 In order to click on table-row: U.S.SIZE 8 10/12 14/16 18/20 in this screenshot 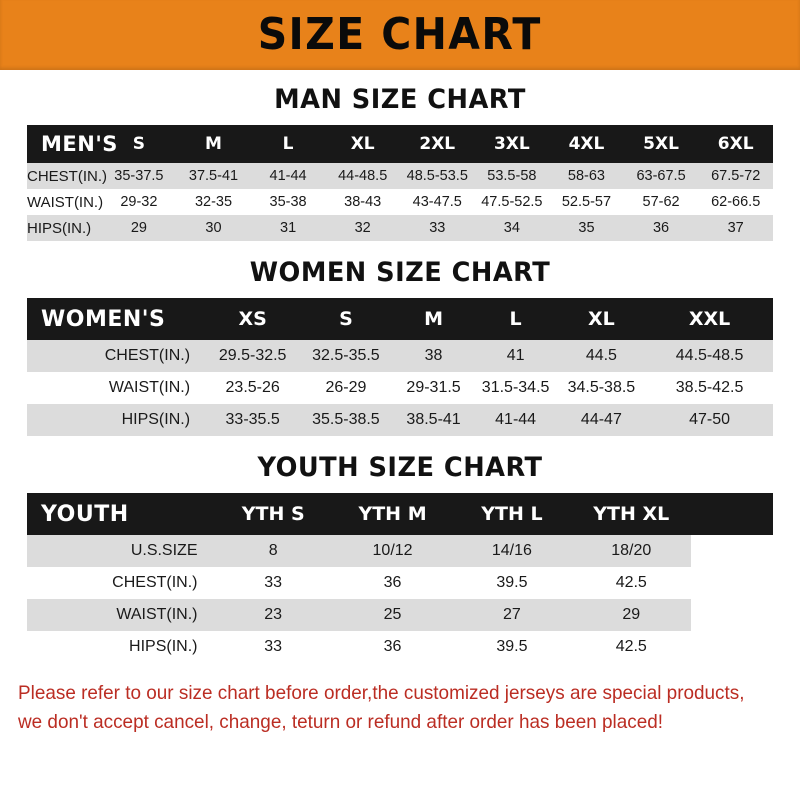, I will do `click(400, 551)`.